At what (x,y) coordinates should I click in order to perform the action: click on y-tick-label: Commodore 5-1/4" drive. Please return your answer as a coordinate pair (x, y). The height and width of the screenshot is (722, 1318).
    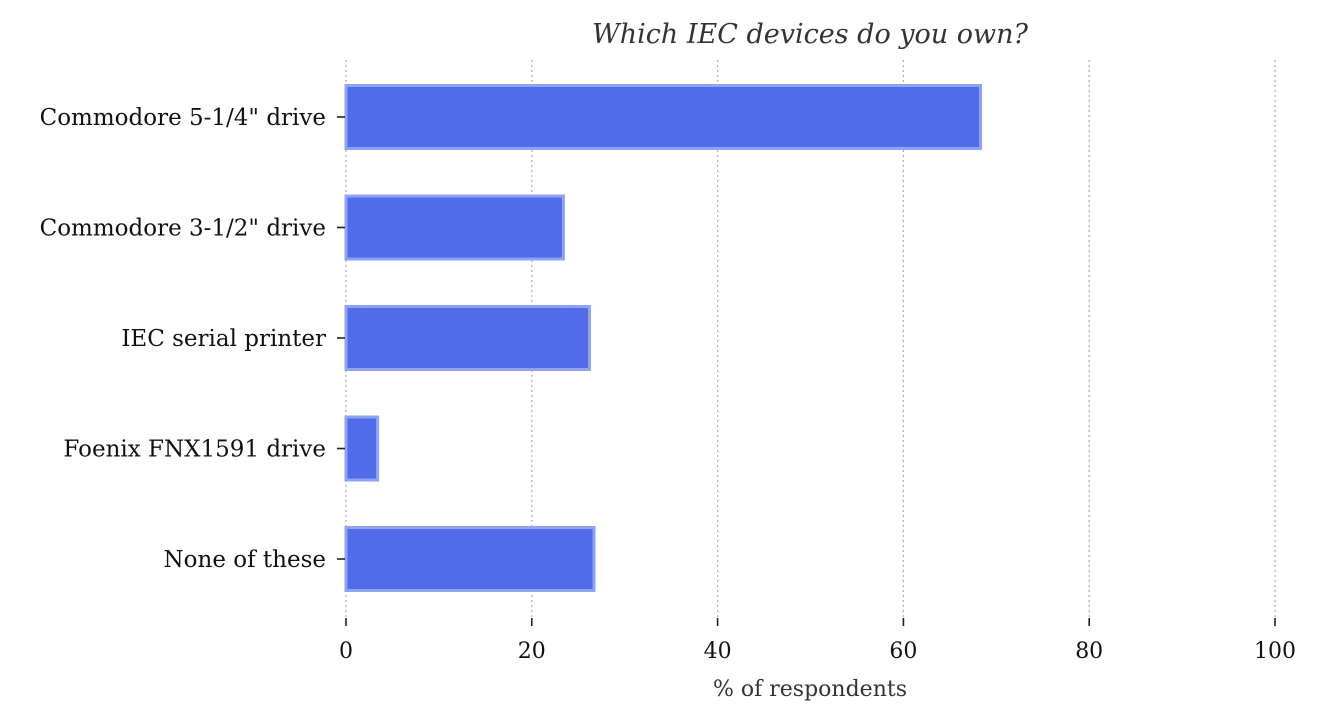
    Looking at the image, I should click on (183, 118).